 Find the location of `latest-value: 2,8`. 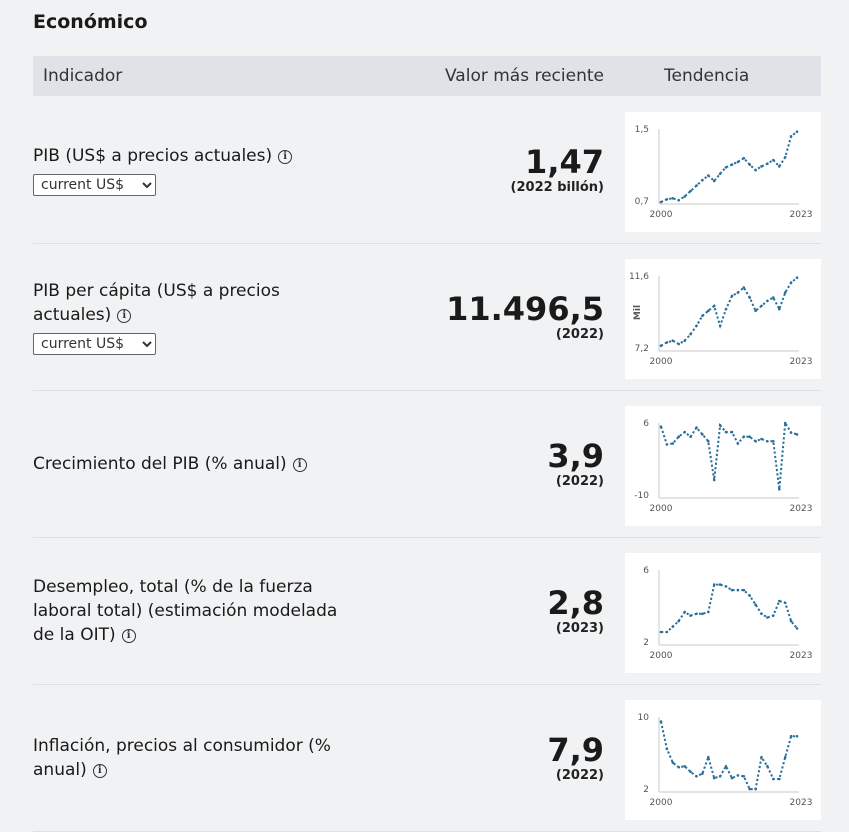

latest-value: 2,8 is located at coordinates (575, 602).